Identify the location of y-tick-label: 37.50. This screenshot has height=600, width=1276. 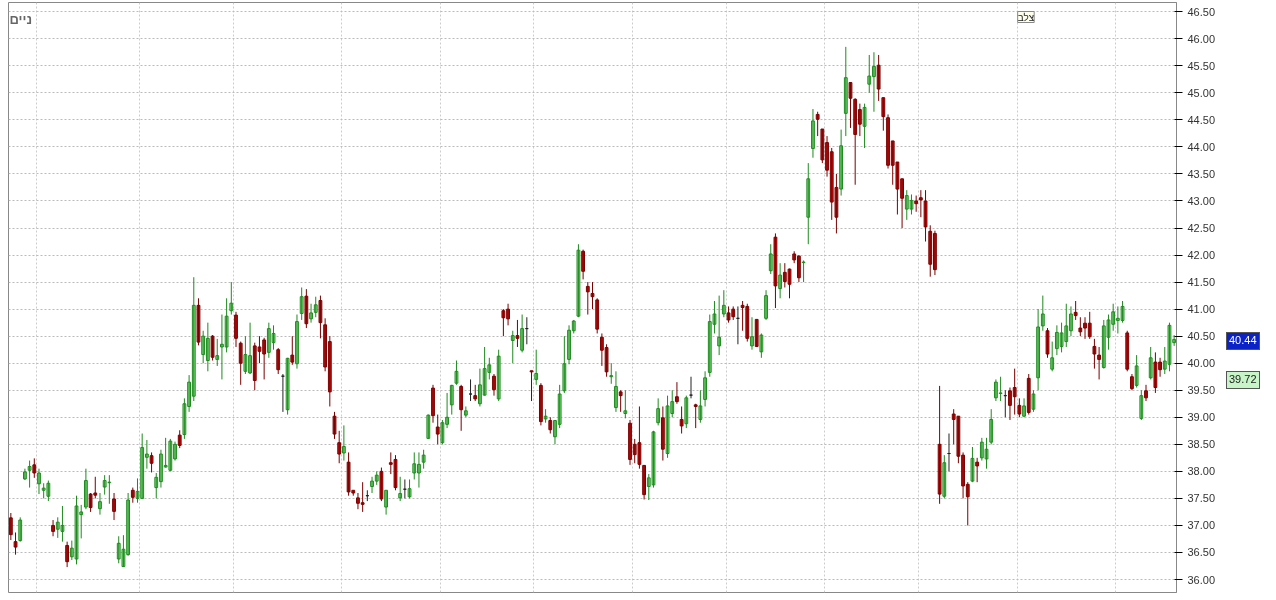
(1201, 498).